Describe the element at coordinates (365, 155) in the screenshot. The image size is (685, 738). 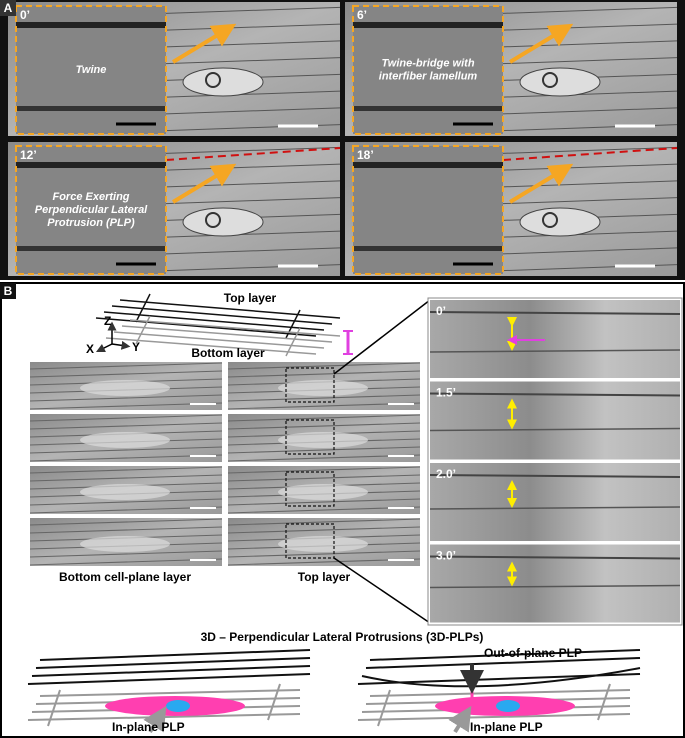
I see `time-label: 18’` at that location.